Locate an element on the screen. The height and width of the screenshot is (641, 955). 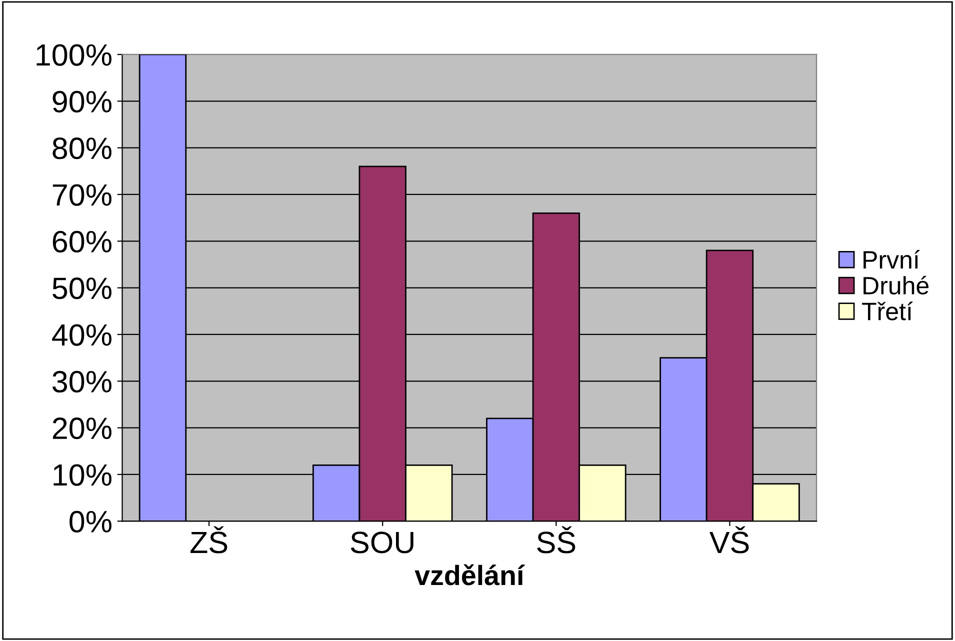
x-tick-label: SŠ is located at coordinates (556, 540).